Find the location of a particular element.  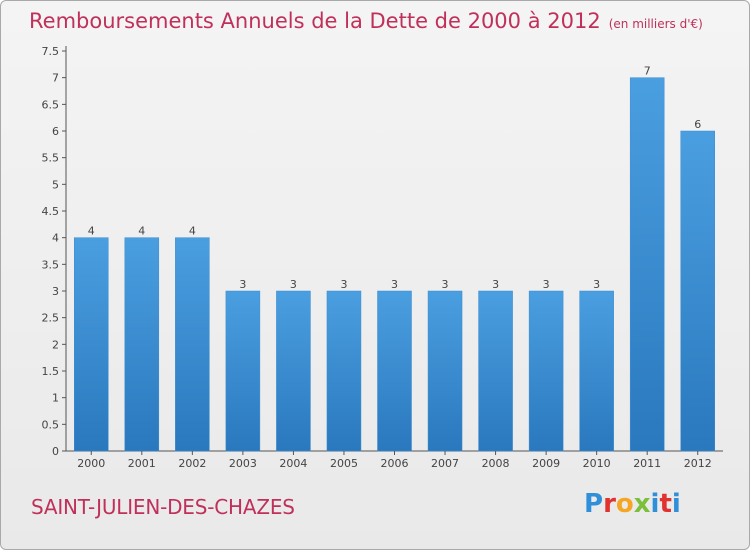

y-tick-label: 4 is located at coordinates (55, 238).